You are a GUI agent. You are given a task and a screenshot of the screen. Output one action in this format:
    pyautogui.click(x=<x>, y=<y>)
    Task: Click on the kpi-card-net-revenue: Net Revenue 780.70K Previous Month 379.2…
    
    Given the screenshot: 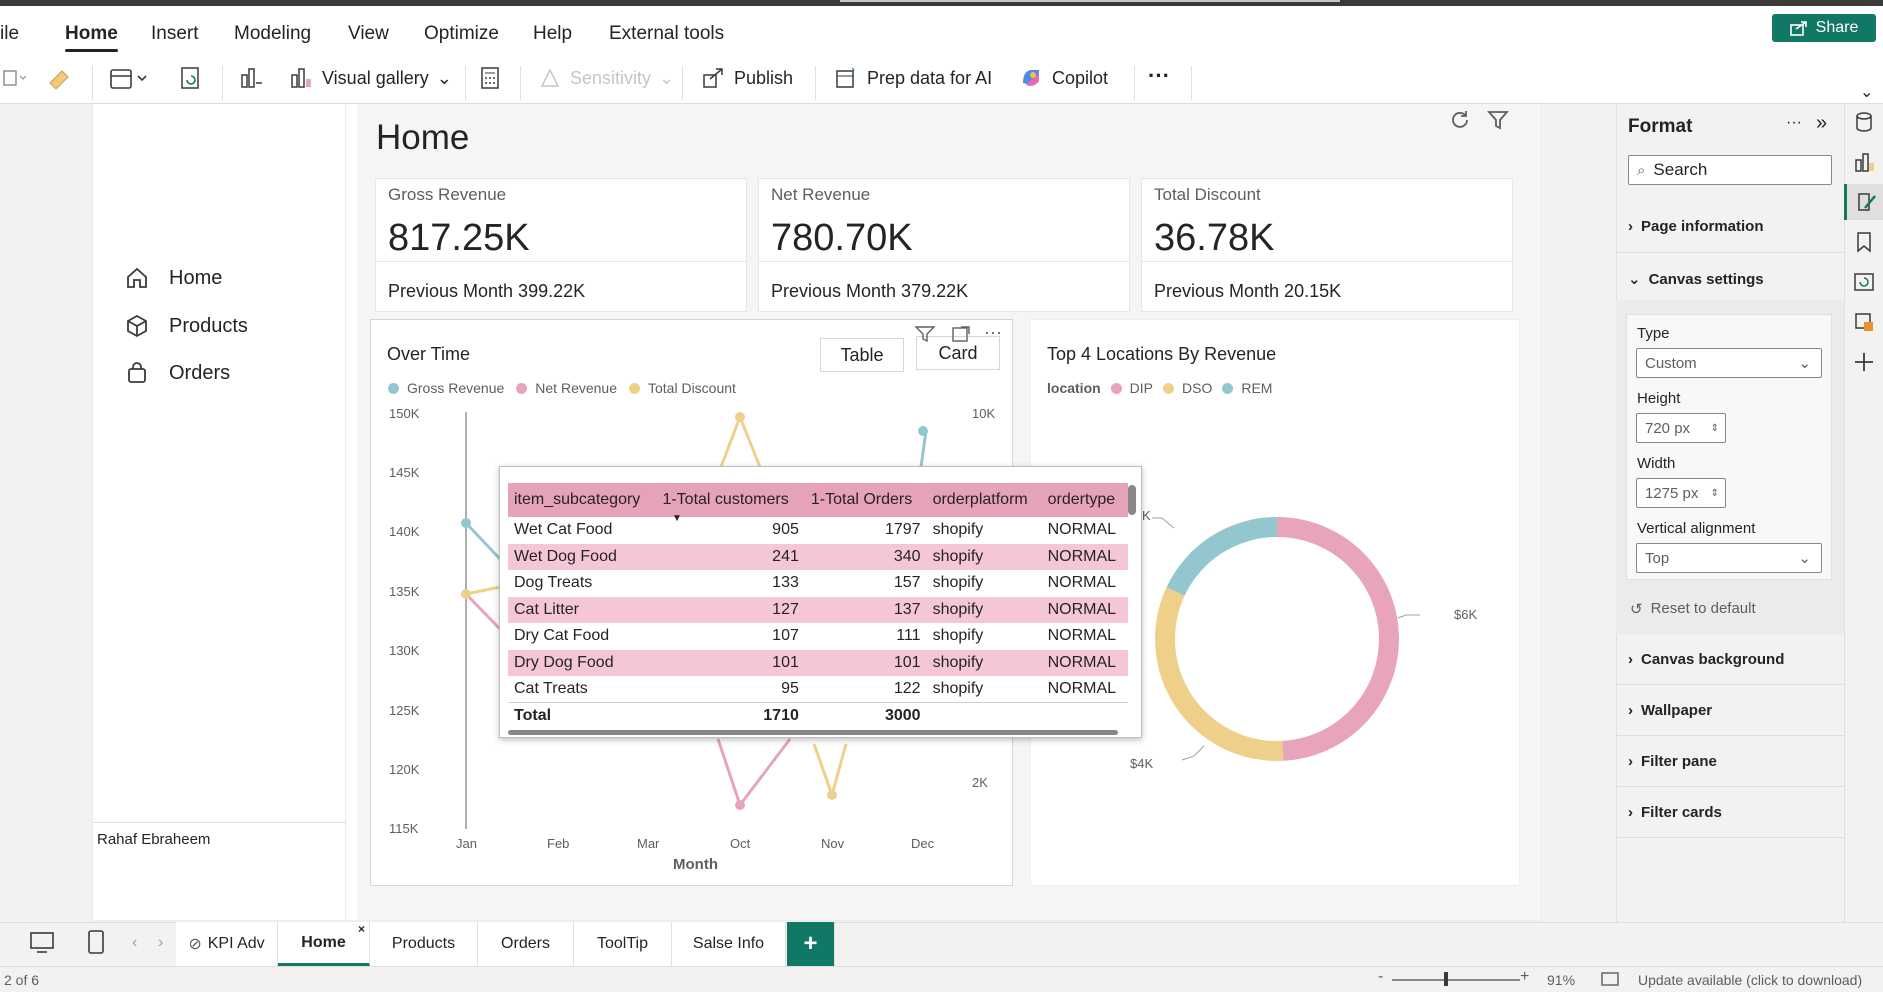 What is the action you would take?
    pyautogui.click(x=944, y=245)
    